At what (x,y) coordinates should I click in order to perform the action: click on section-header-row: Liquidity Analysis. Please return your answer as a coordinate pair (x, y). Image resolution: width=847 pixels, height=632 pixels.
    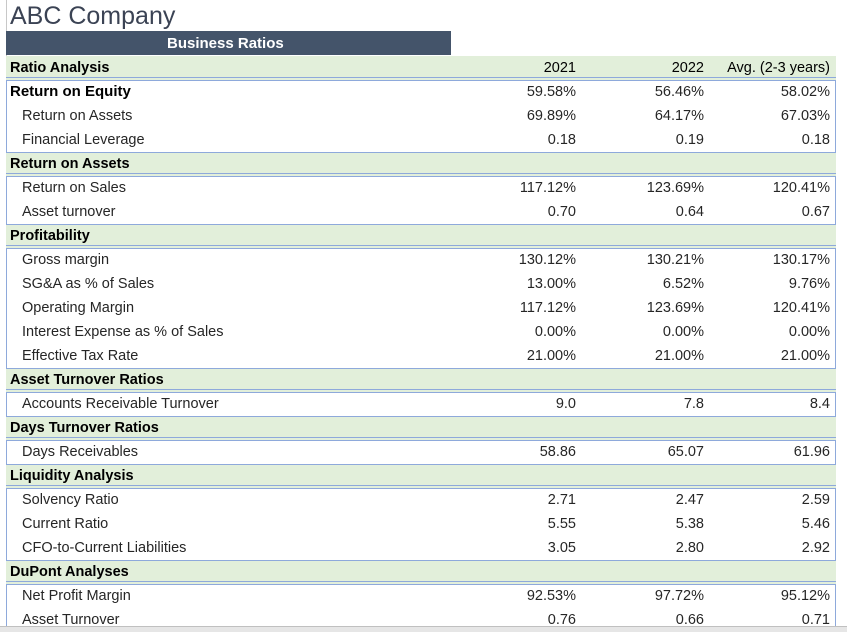
    Looking at the image, I should click on (421, 476).